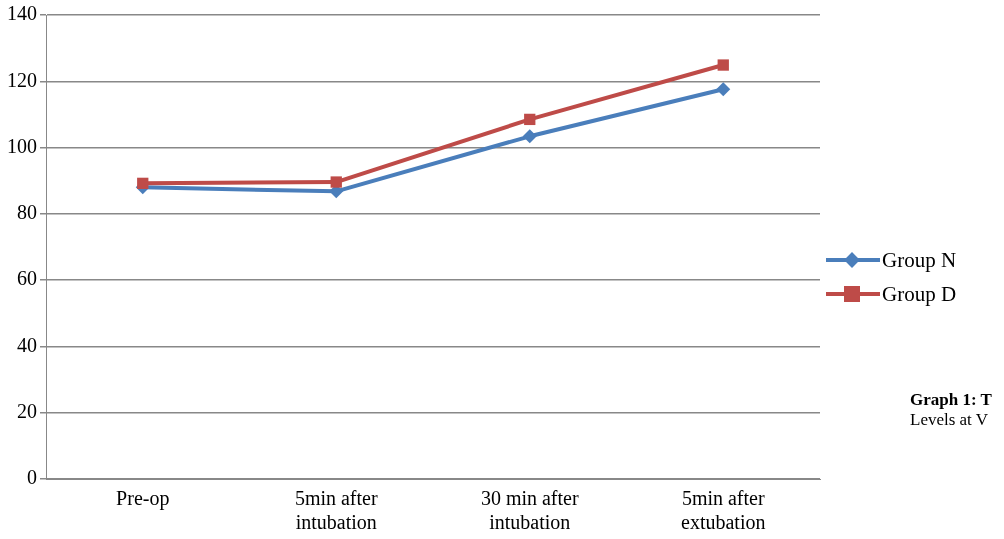  What do you see at coordinates (529, 510) in the screenshot?
I see `x-tick-label: 30 min after intubation` at bounding box center [529, 510].